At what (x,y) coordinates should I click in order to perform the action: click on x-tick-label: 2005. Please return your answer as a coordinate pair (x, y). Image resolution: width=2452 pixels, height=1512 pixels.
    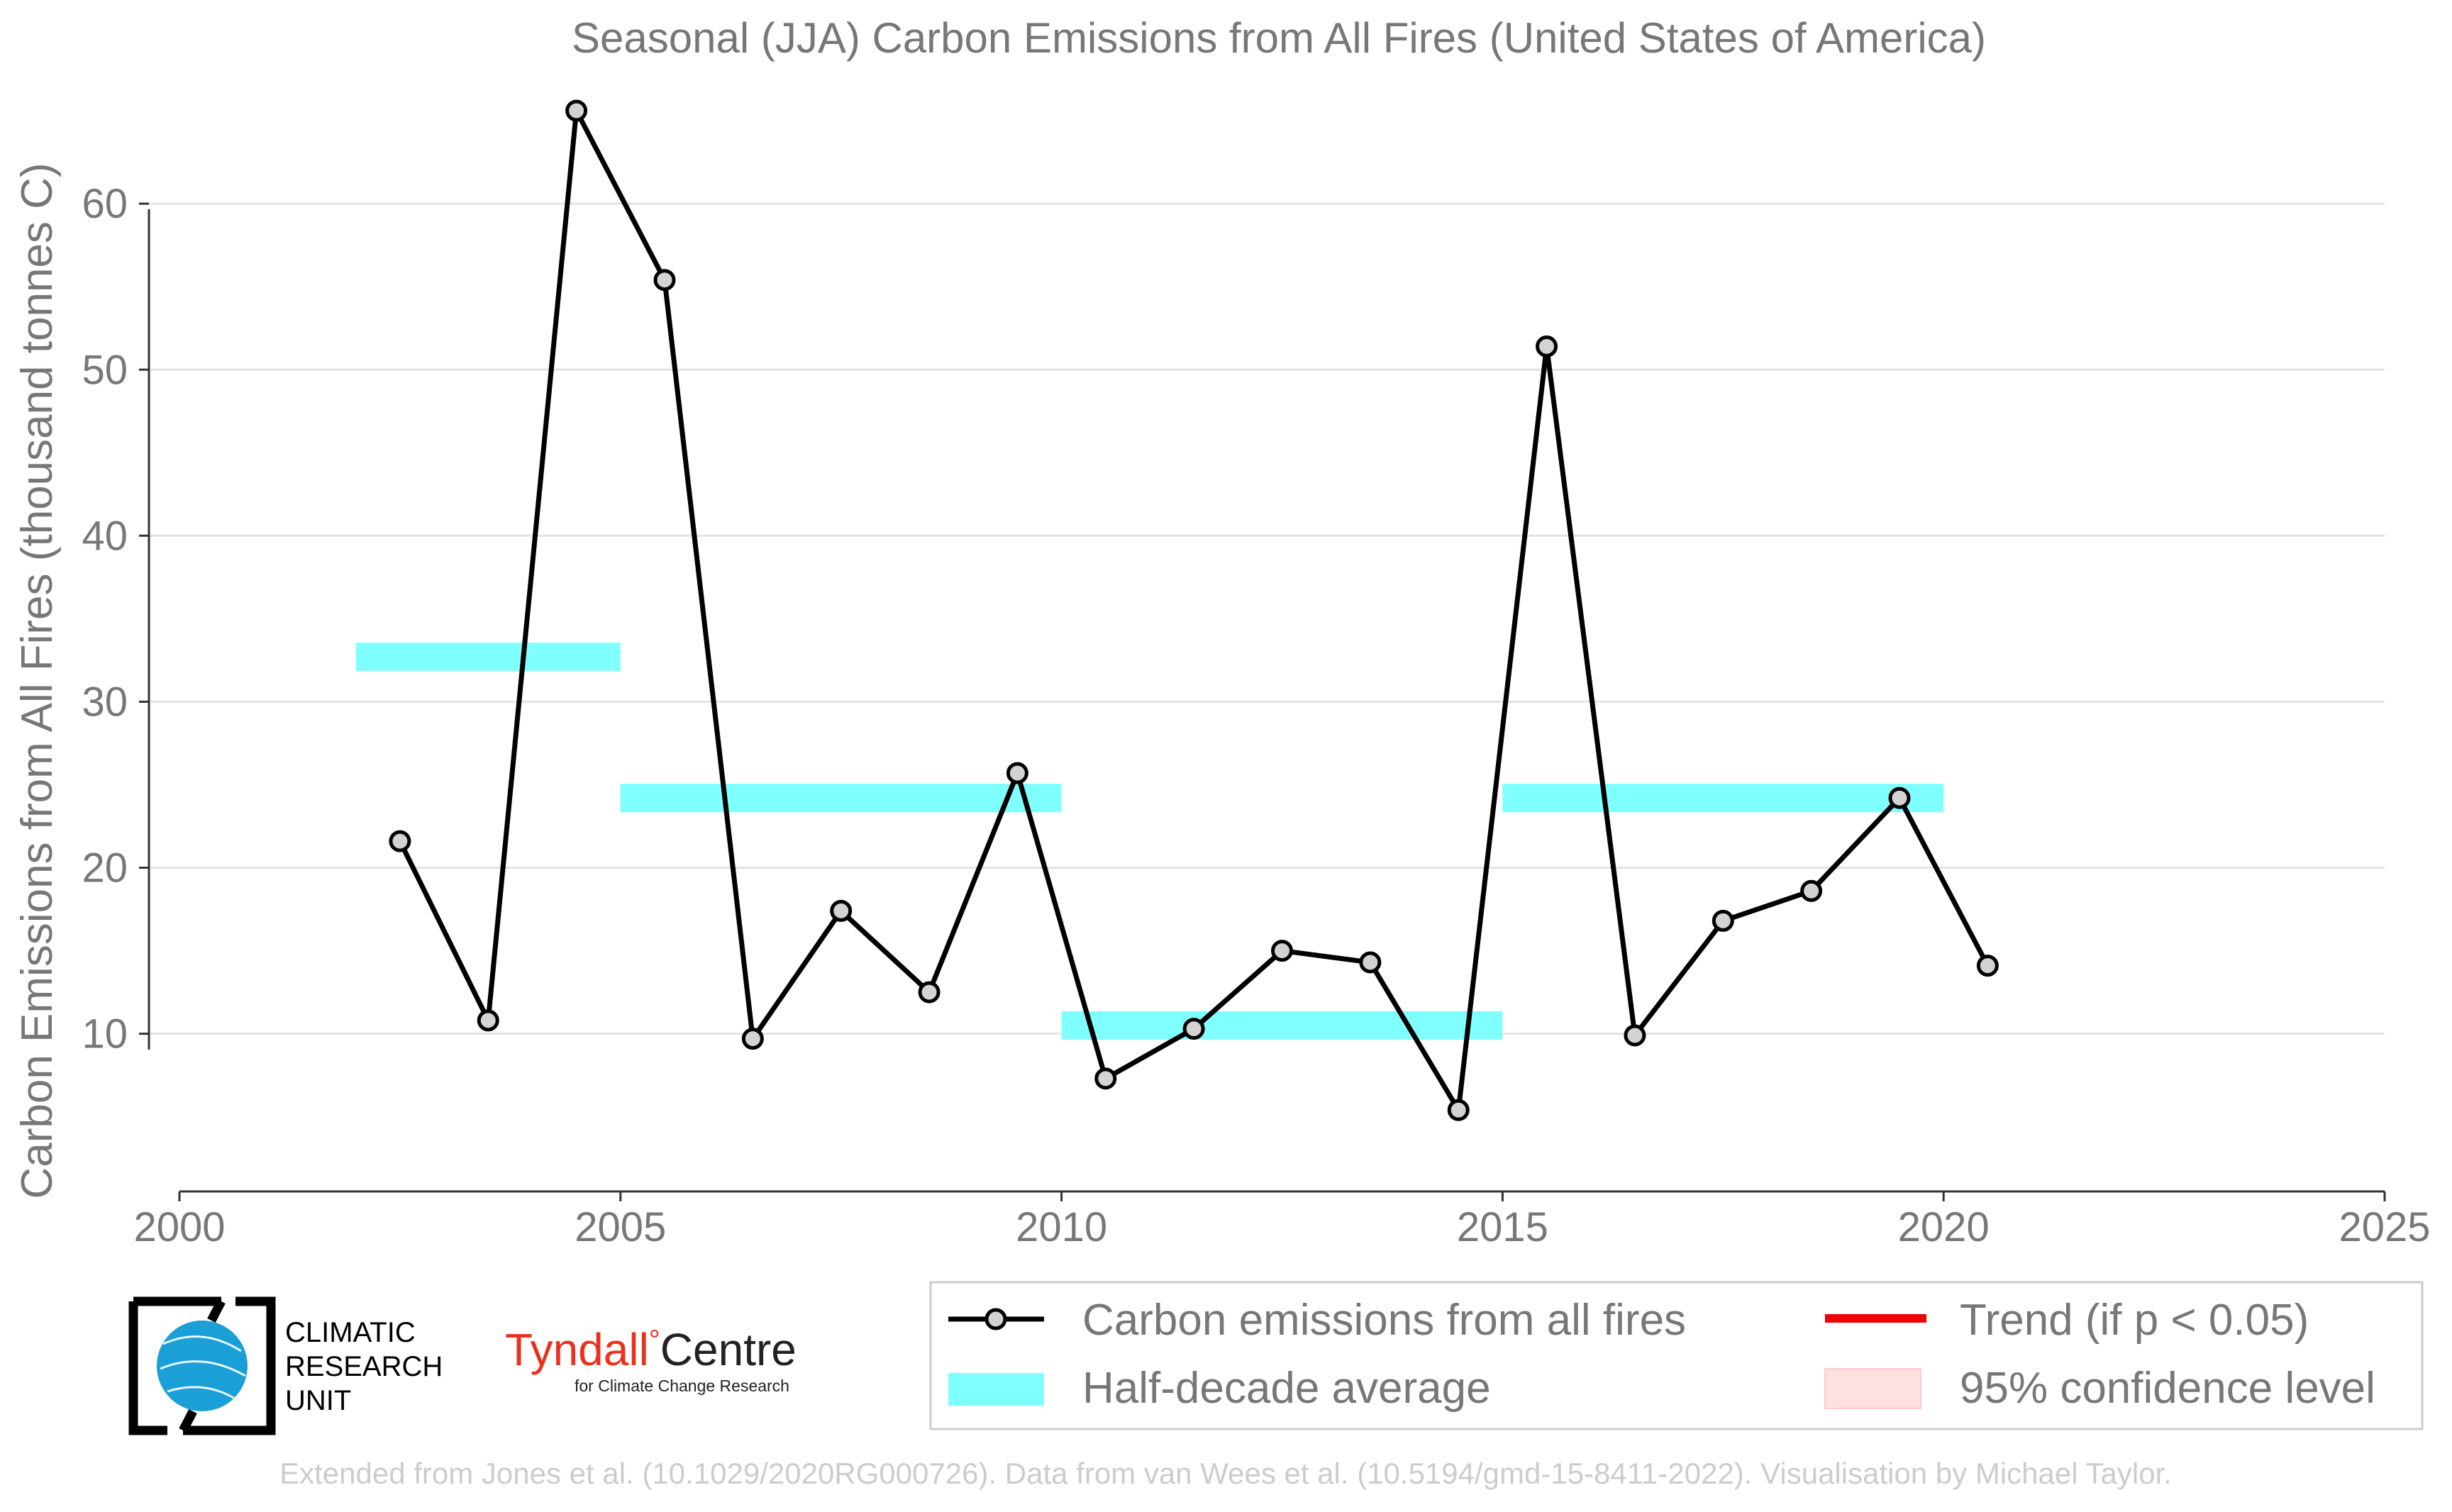
    Looking at the image, I should click on (620, 1227).